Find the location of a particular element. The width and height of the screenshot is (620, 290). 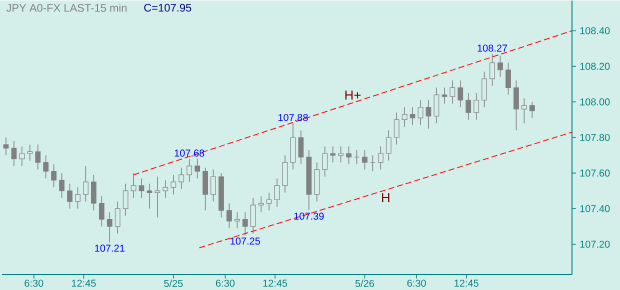

annotation: 107.39 is located at coordinates (309, 216).